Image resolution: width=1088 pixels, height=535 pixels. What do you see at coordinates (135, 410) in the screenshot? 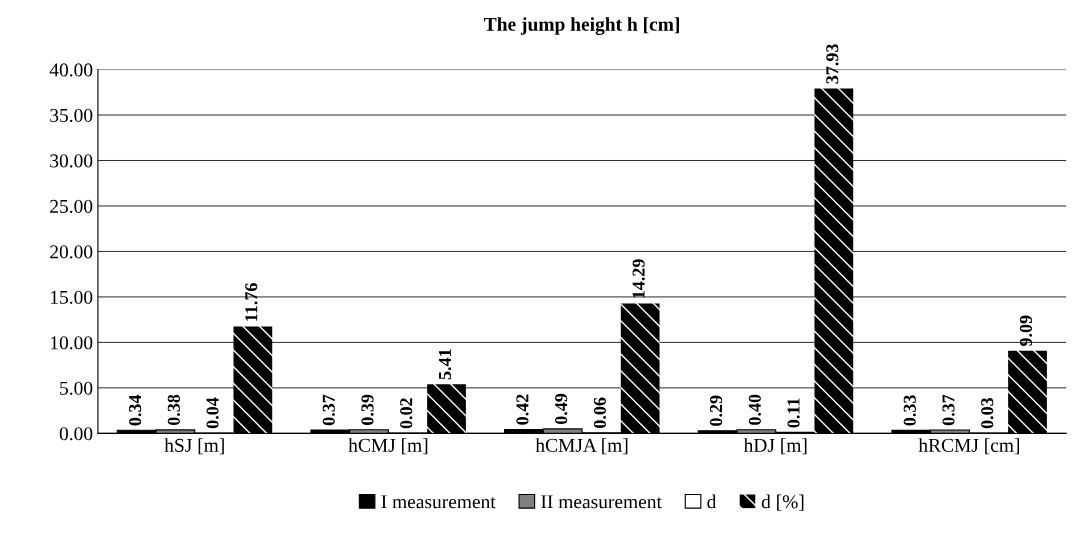
I see `data-label: 0.34` at bounding box center [135, 410].